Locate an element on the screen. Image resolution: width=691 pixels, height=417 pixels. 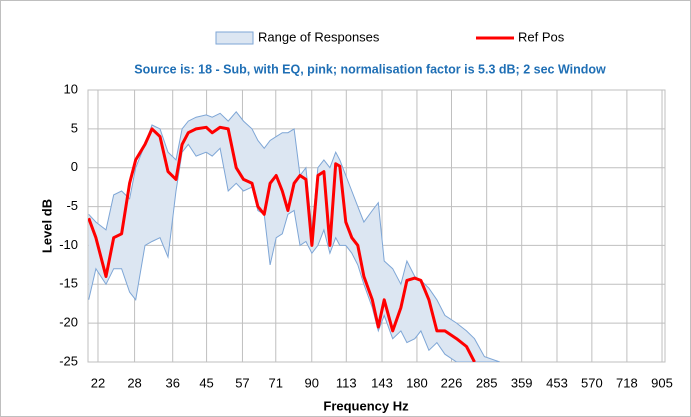
y-tick-label: -10 is located at coordinates (68, 244).